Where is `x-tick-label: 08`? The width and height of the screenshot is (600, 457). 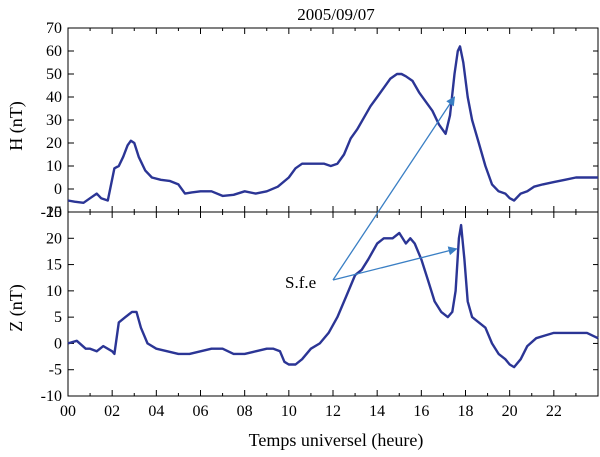
x-tick-label: 08 is located at coordinates (245, 411).